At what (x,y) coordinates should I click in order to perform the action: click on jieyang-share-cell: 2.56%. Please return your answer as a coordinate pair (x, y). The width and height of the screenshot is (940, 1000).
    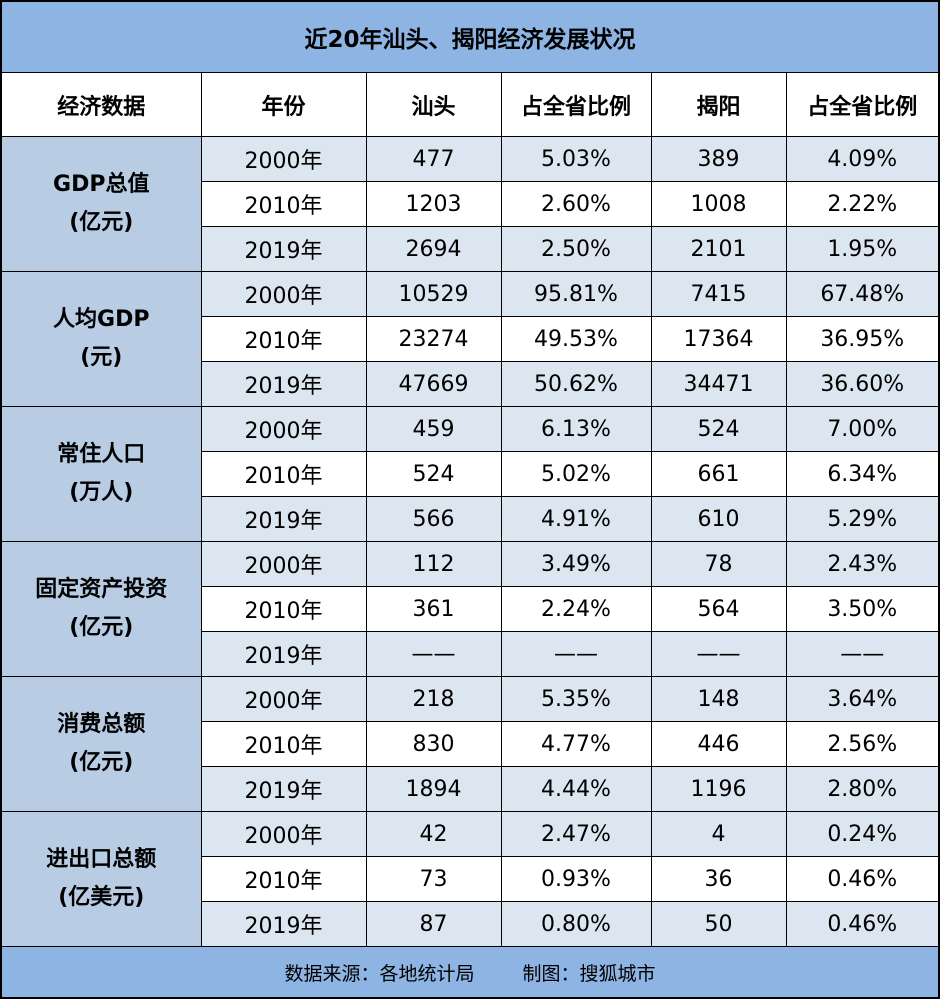
    Looking at the image, I should click on (862, 744).